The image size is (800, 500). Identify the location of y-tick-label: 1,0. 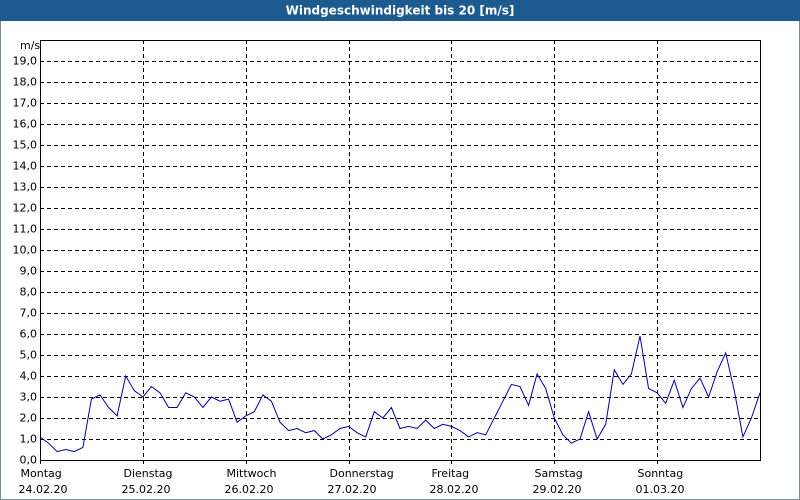
(29, 439).